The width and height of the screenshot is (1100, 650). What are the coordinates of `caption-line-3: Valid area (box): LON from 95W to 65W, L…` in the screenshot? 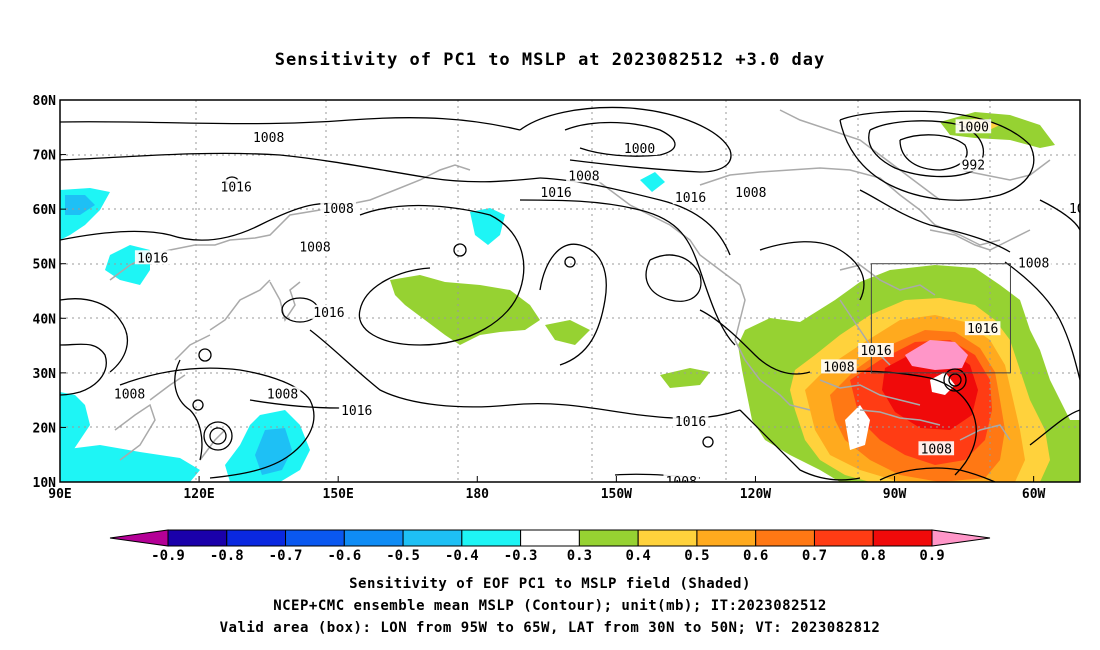 It's located at (550, 628).